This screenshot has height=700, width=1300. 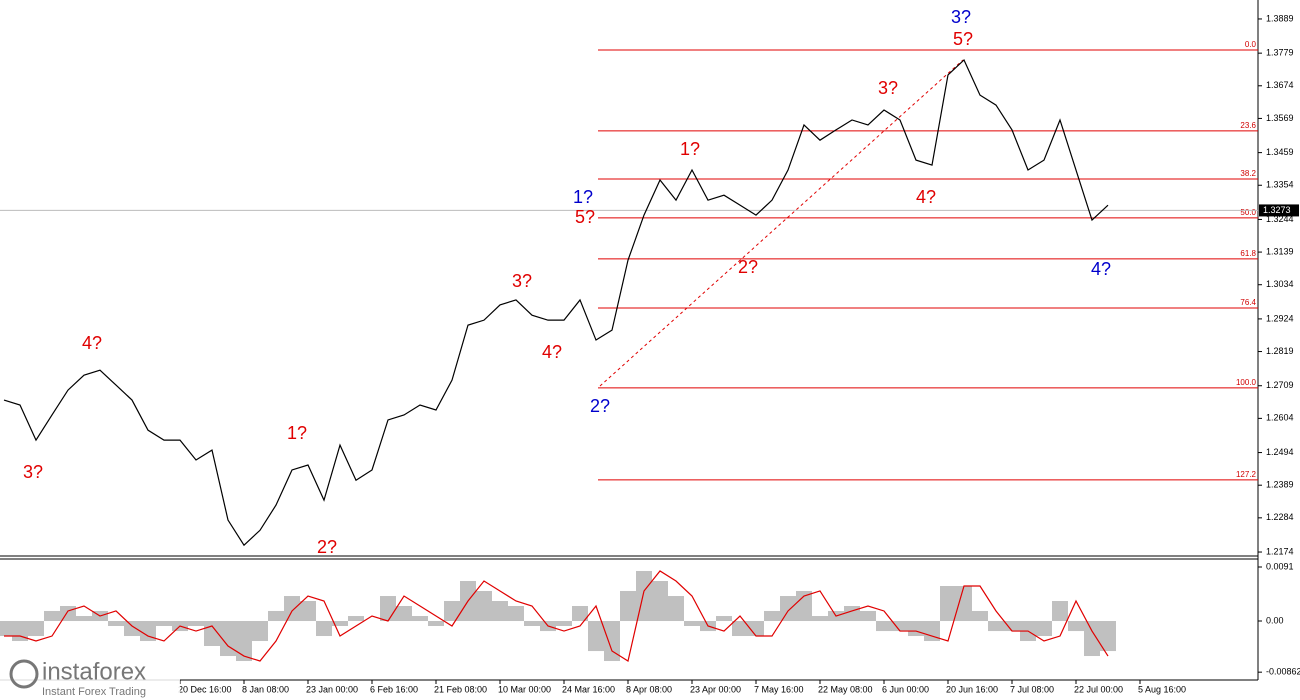 I want to click on y-tick-label: 1.3354, so click(x=1280, y=185).